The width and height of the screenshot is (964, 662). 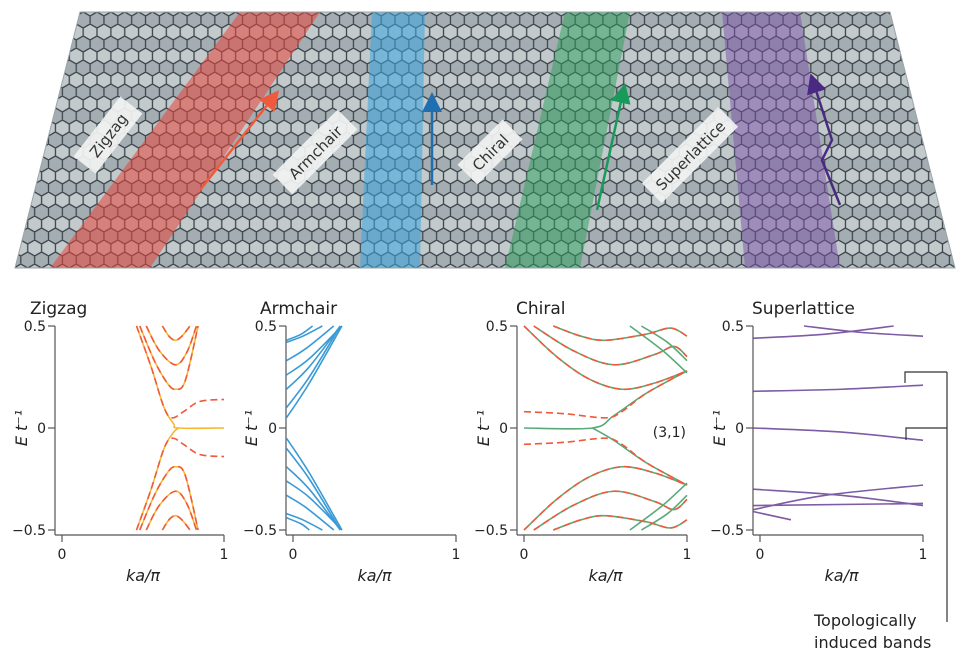 I want to click on chart-superlattice: Superlattice 0.5 0 −0.5 0 1 ka/π E t⁻¹, so click(x=818, y=442).